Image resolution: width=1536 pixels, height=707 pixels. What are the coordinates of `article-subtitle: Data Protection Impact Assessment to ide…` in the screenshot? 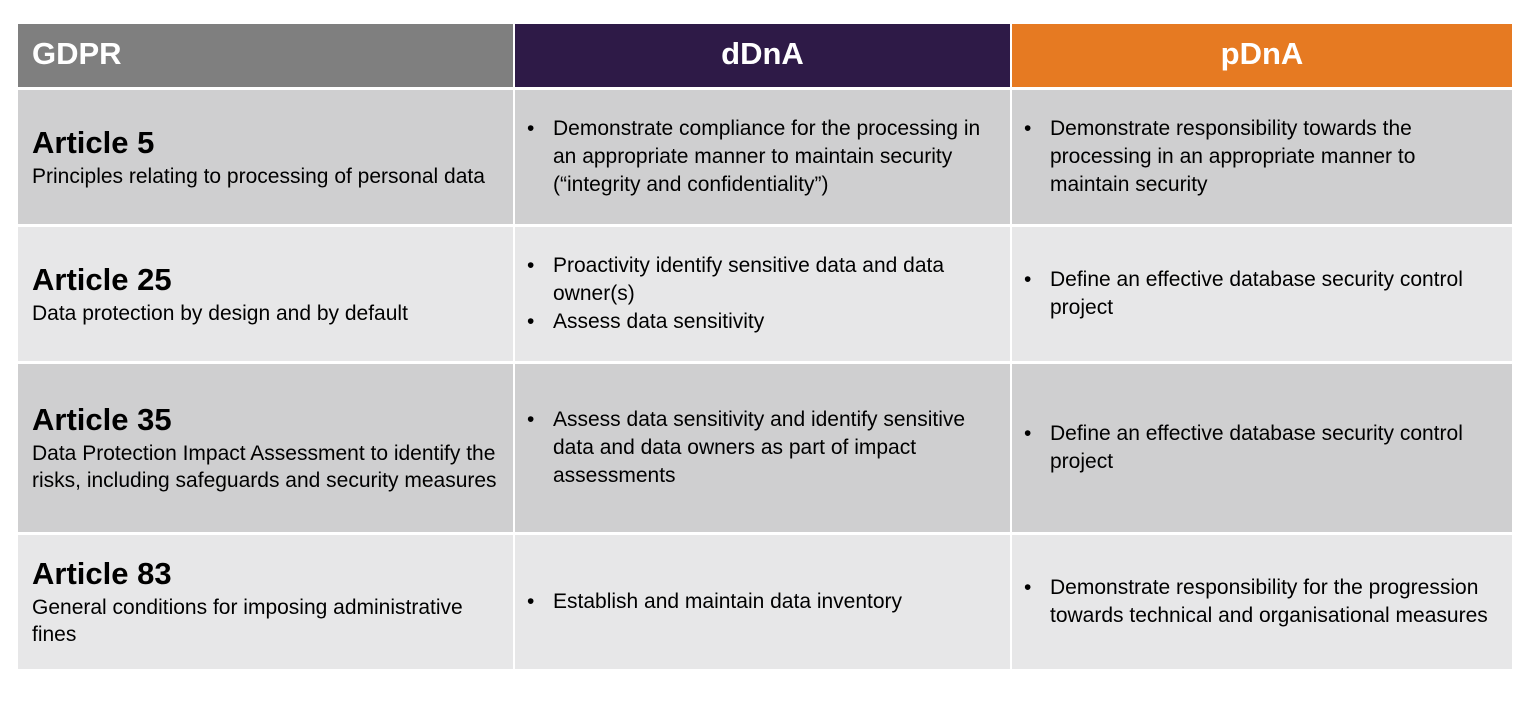 It's located at (264, 467).